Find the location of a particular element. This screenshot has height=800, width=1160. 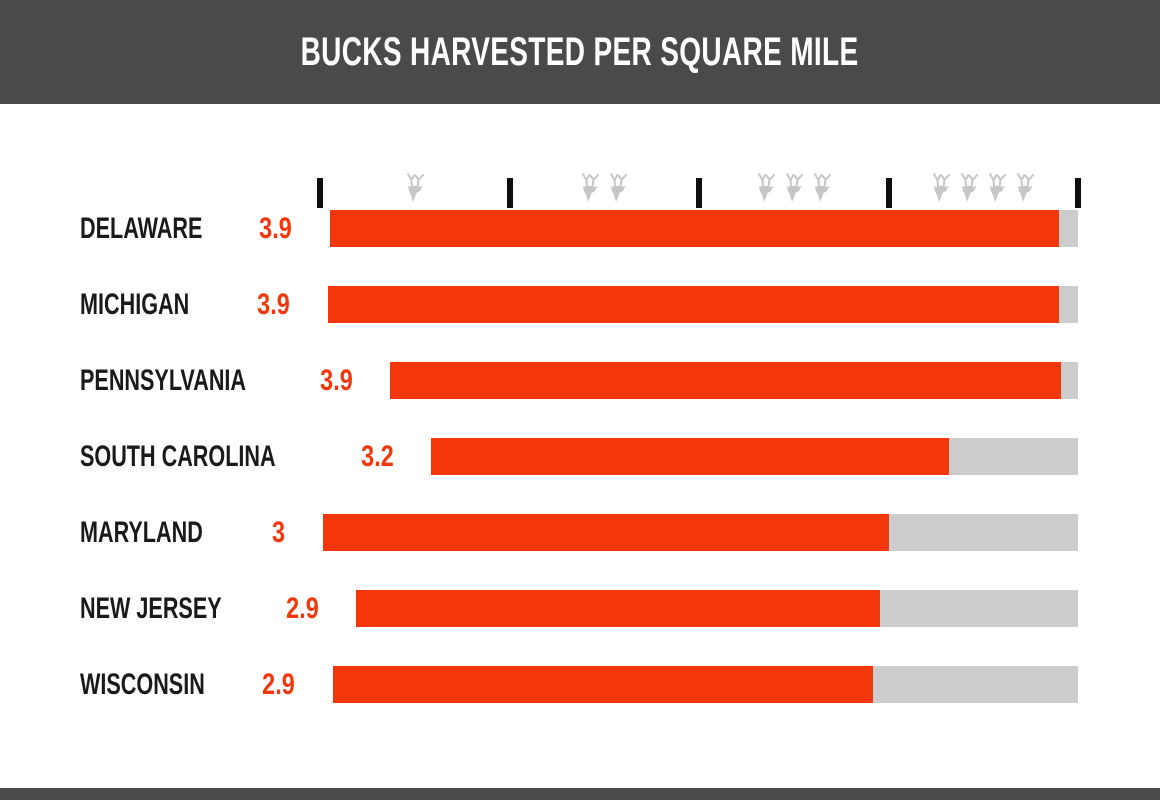

top-axis is located at coordinates (699, 180).